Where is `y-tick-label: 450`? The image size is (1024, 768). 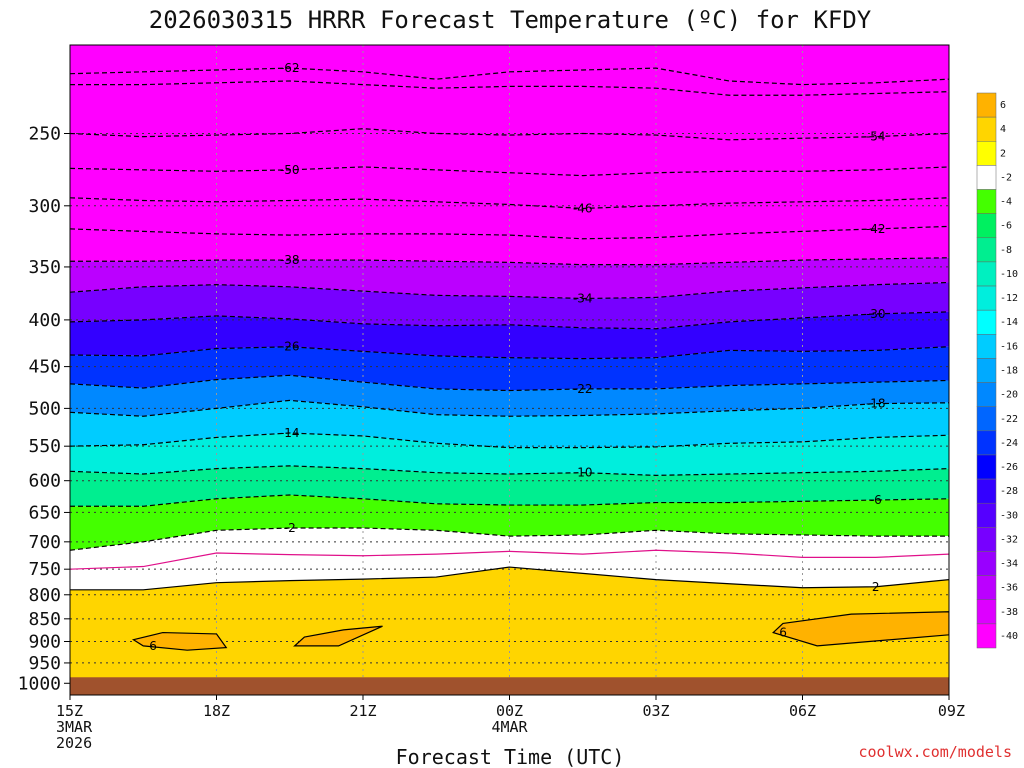
y-tick-label: 450 is located at coordinates (44, 367).